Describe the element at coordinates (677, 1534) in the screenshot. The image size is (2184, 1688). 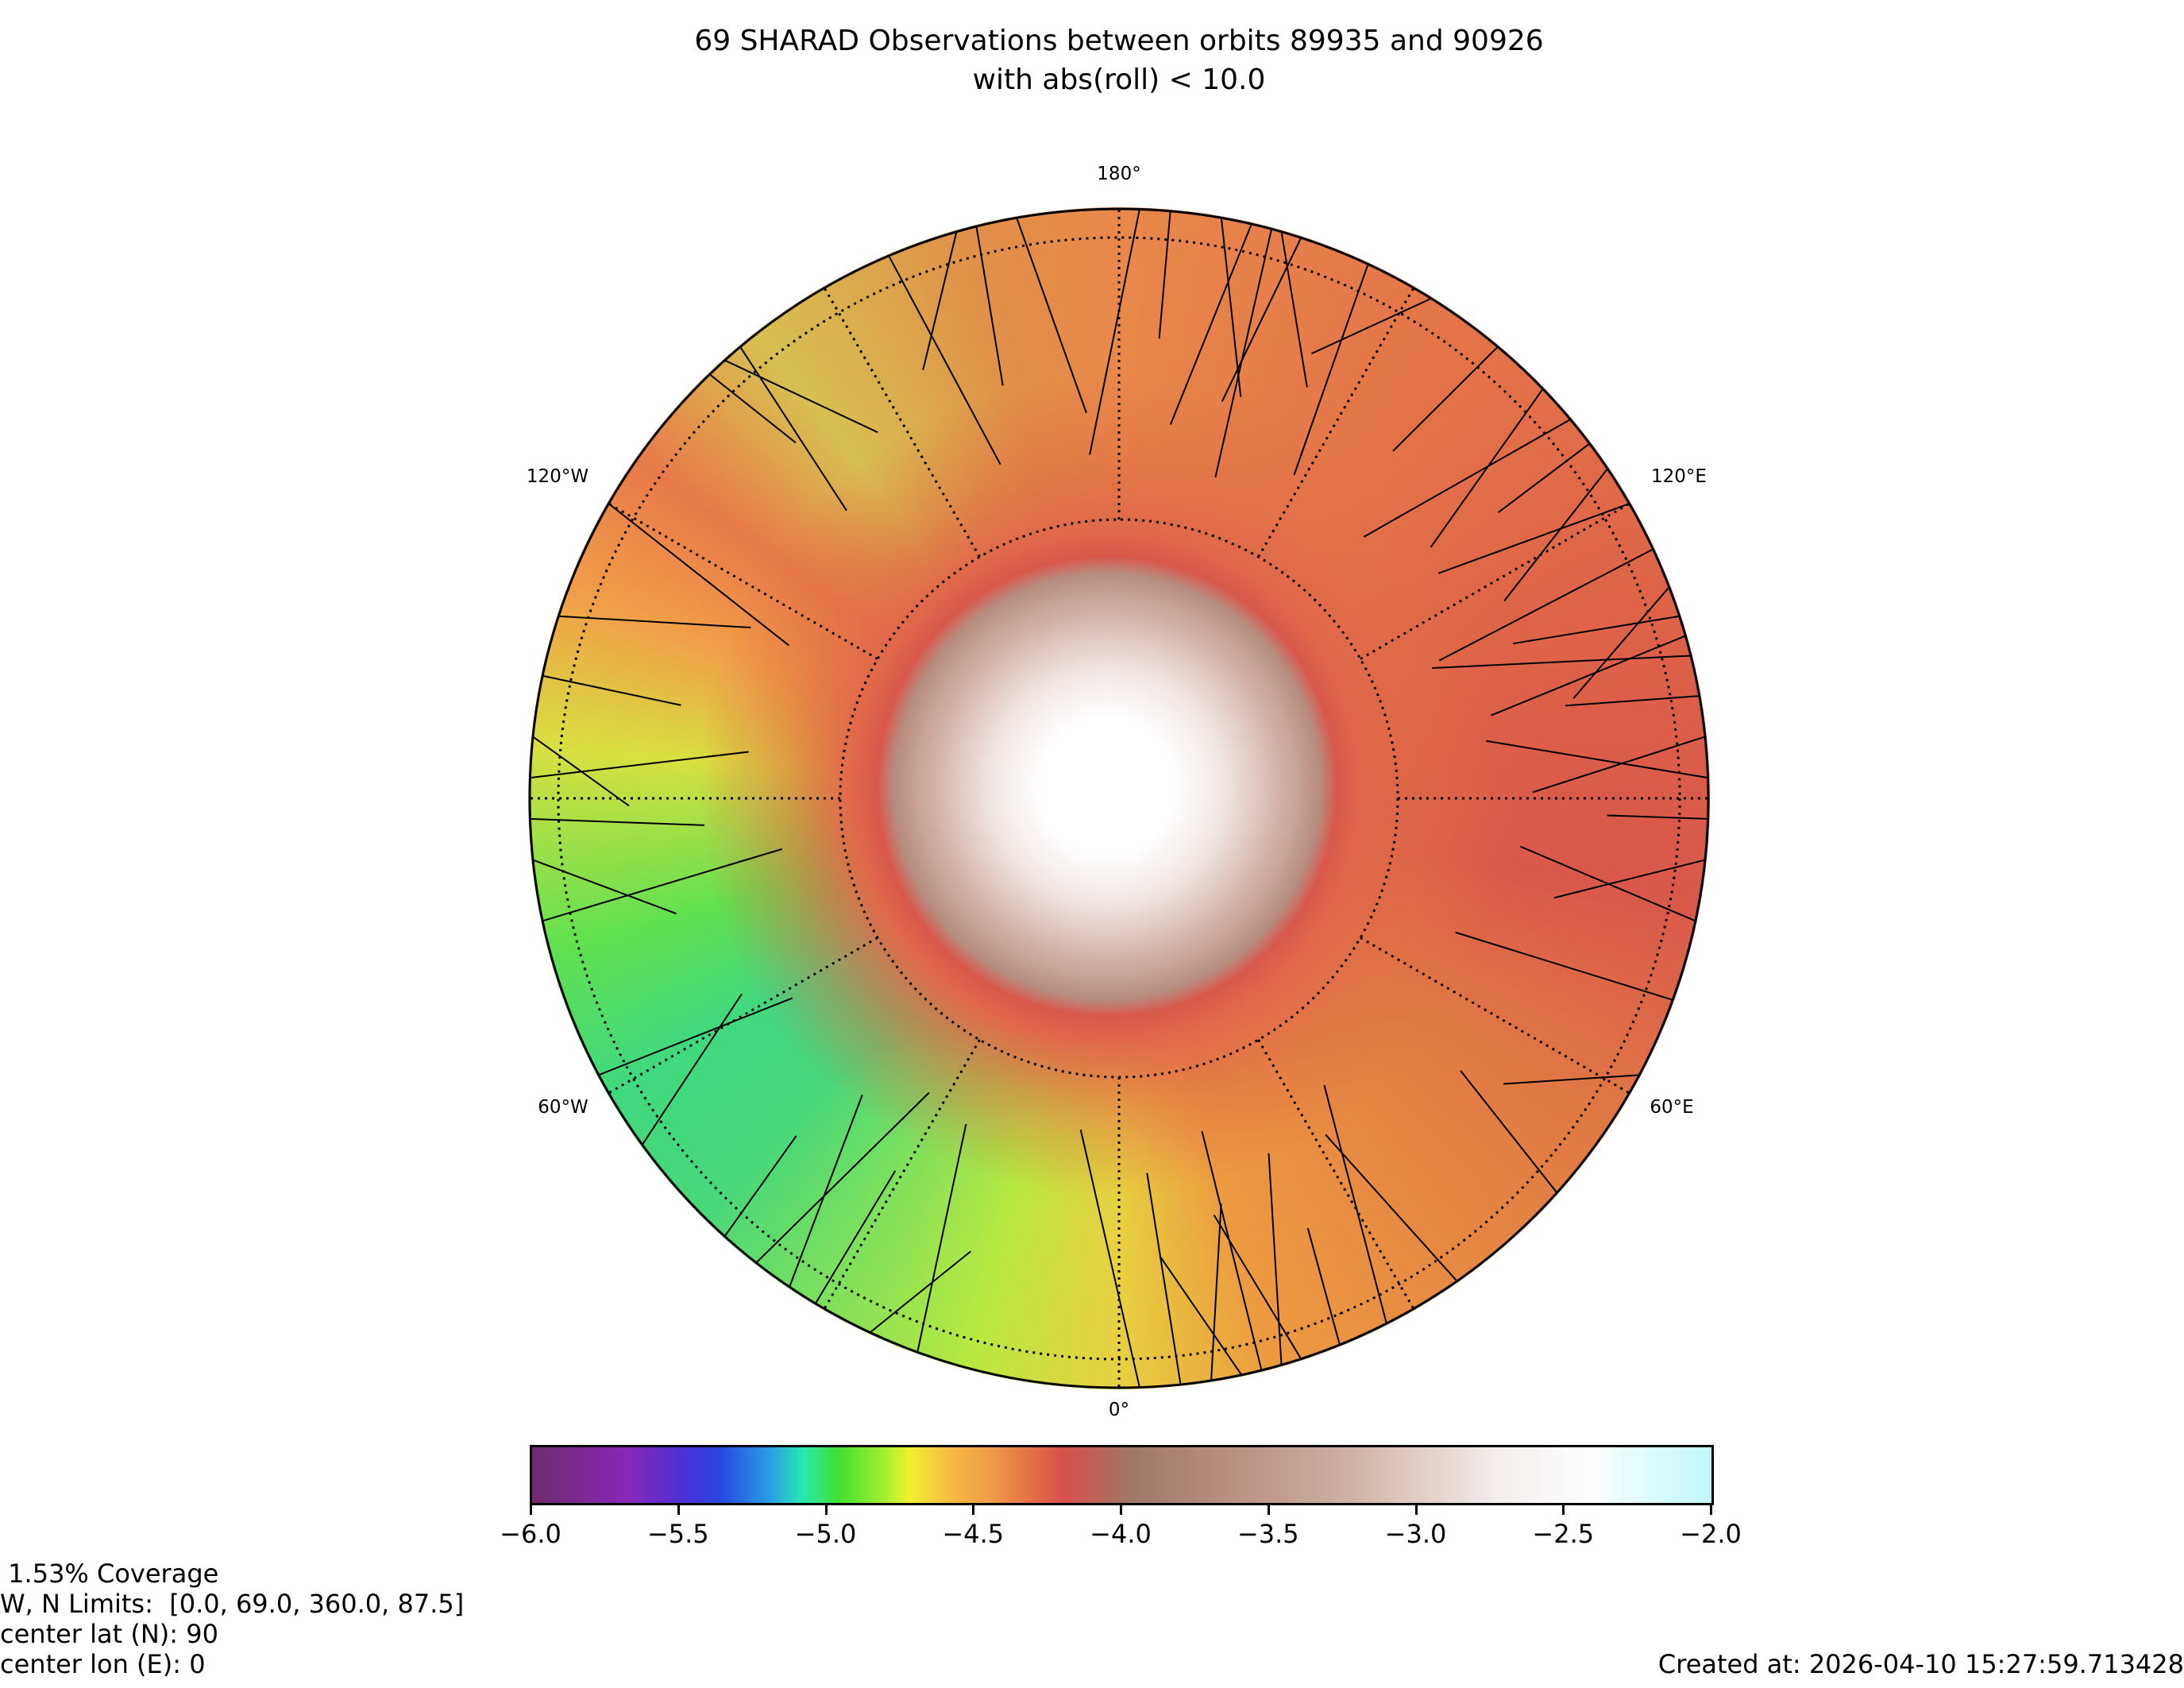
I see `colorbar-tick-label: −5.5` at that location.